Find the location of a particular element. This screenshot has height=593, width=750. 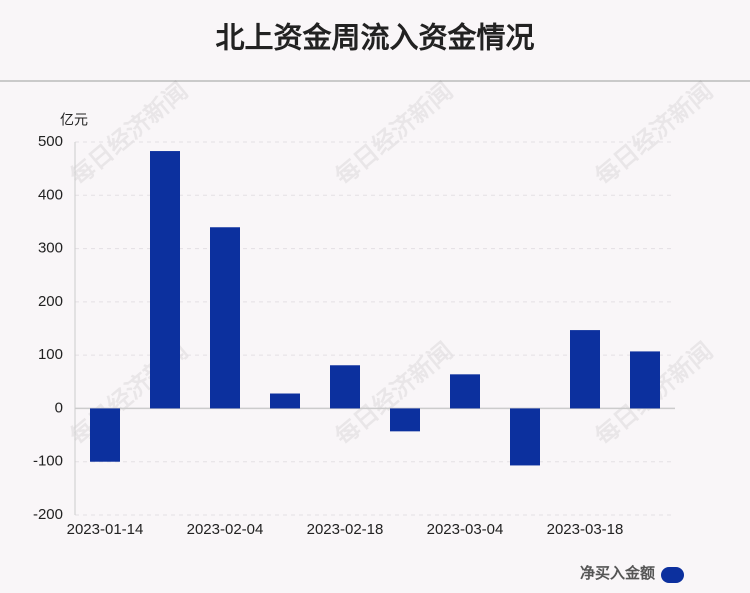

y-tick-label: 0 is located at coordinates (59, 407).